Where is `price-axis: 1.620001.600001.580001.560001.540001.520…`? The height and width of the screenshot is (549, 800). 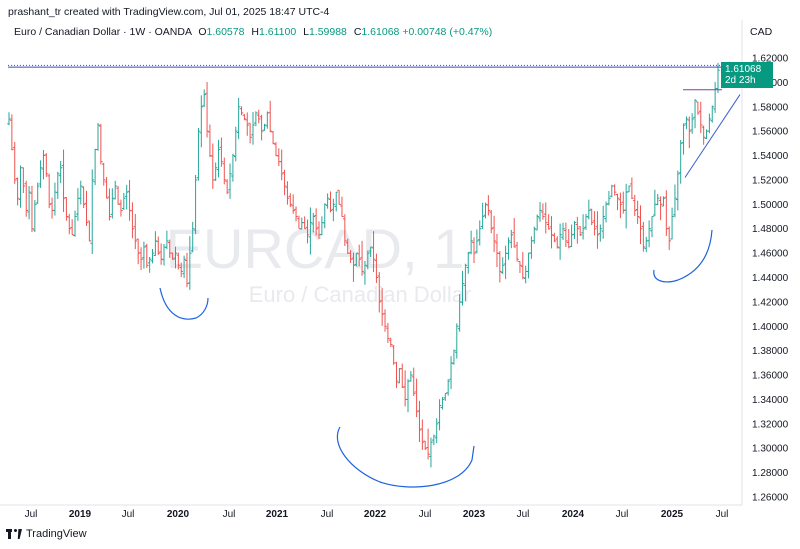
price-axis: 1.620001.600001.580001.560001.540001.520… is located at coordinates (765, 262).